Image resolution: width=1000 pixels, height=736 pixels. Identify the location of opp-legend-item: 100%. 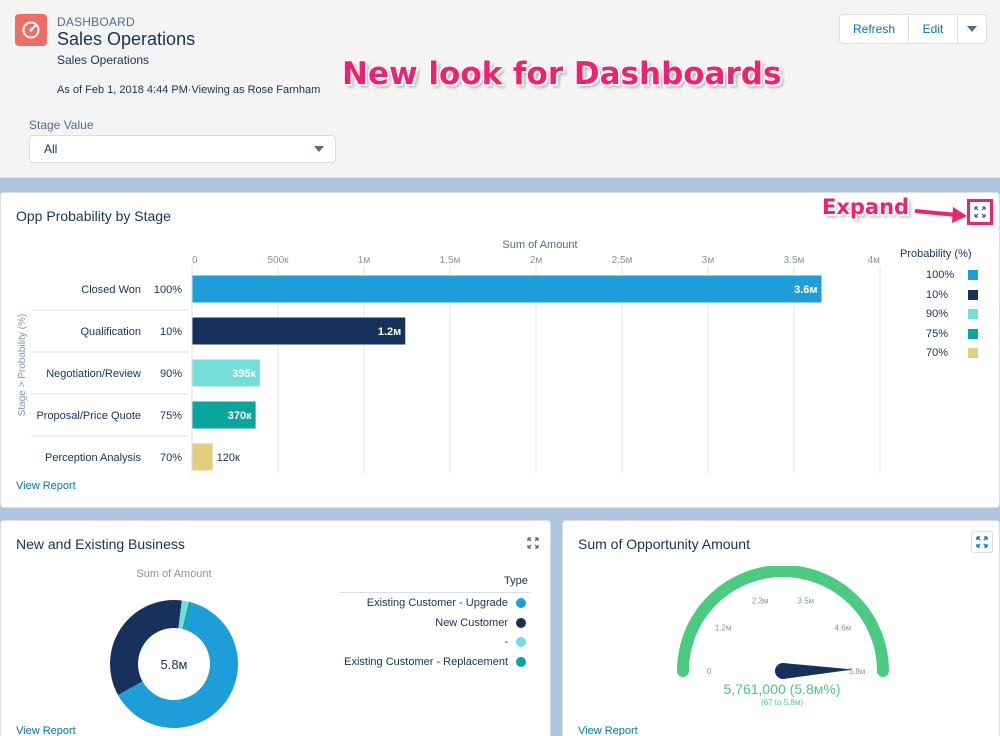
(952, 275).